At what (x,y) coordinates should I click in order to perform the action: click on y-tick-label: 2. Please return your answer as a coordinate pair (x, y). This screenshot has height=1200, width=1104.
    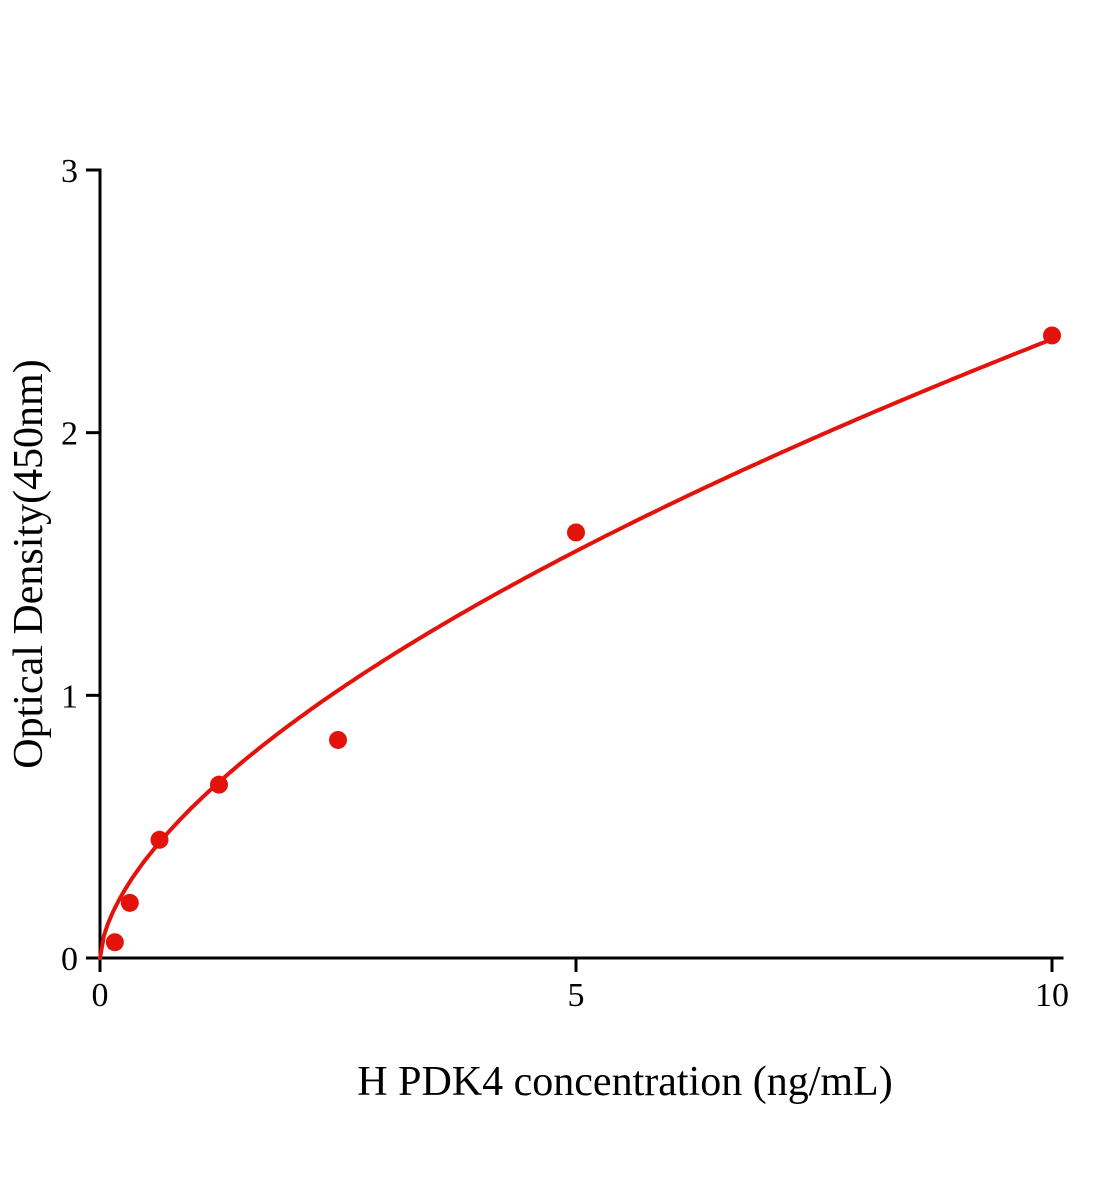
    Looking at the image, I should click on (69, 434).